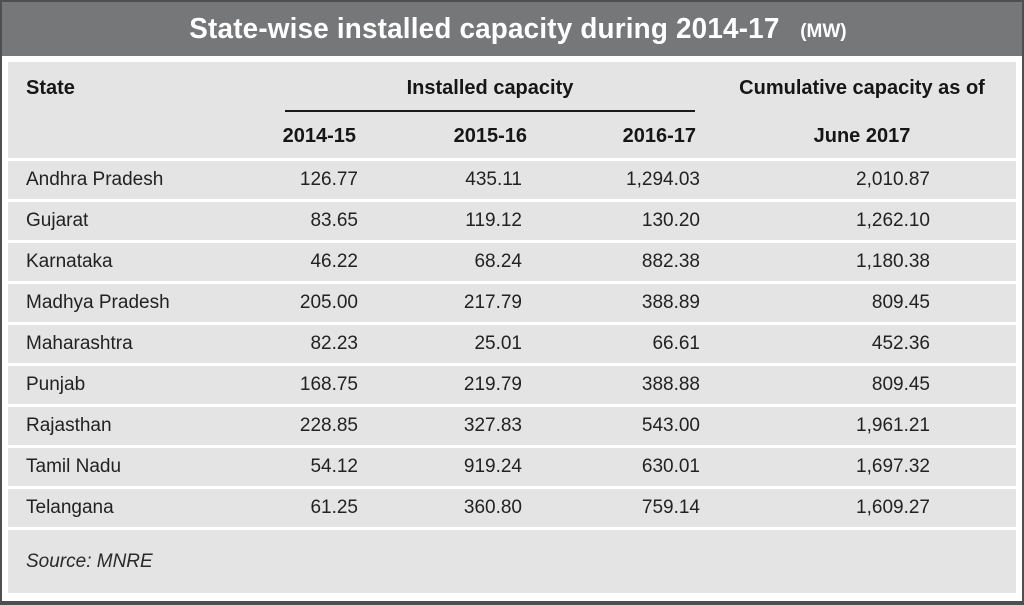 The height and width of the screenshot is (605, 1024). I want to click on table-row: Karnataka 46.22 68.24 882.38 1,180.38, so click(512, 260).